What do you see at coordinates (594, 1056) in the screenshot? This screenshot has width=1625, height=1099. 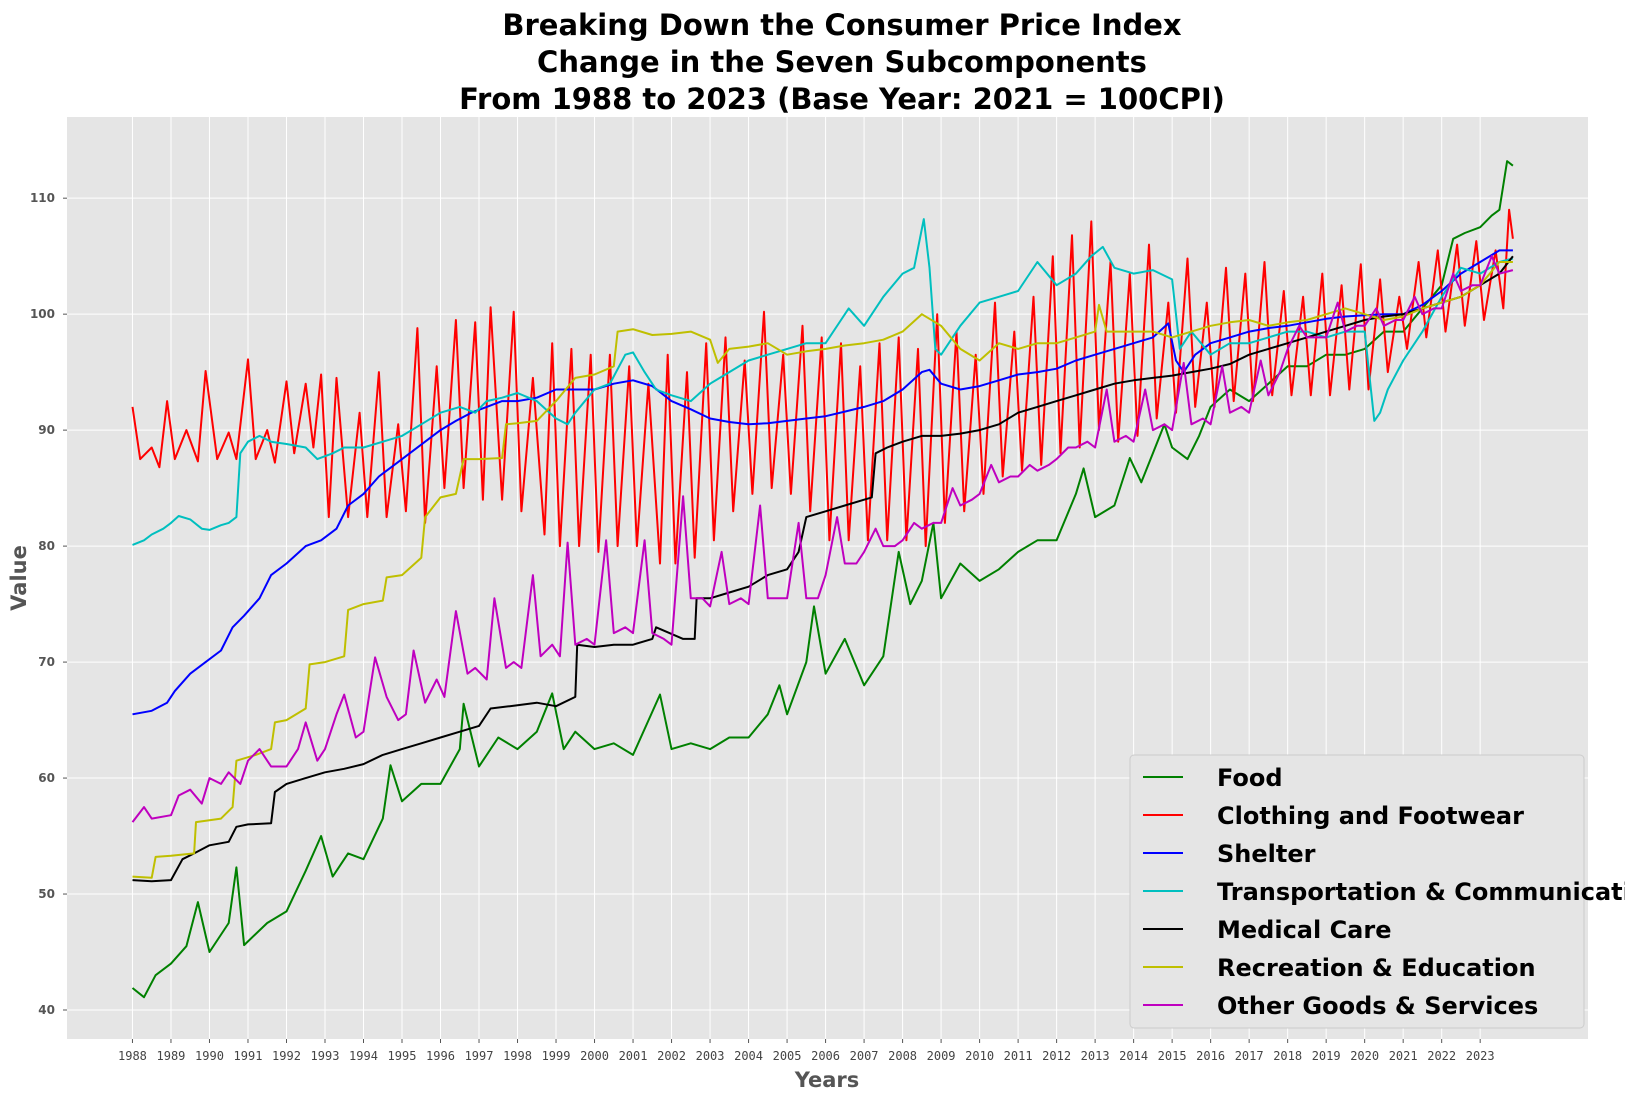 I see `x-tick-label: 2000` at bounding box center [594, 1056].